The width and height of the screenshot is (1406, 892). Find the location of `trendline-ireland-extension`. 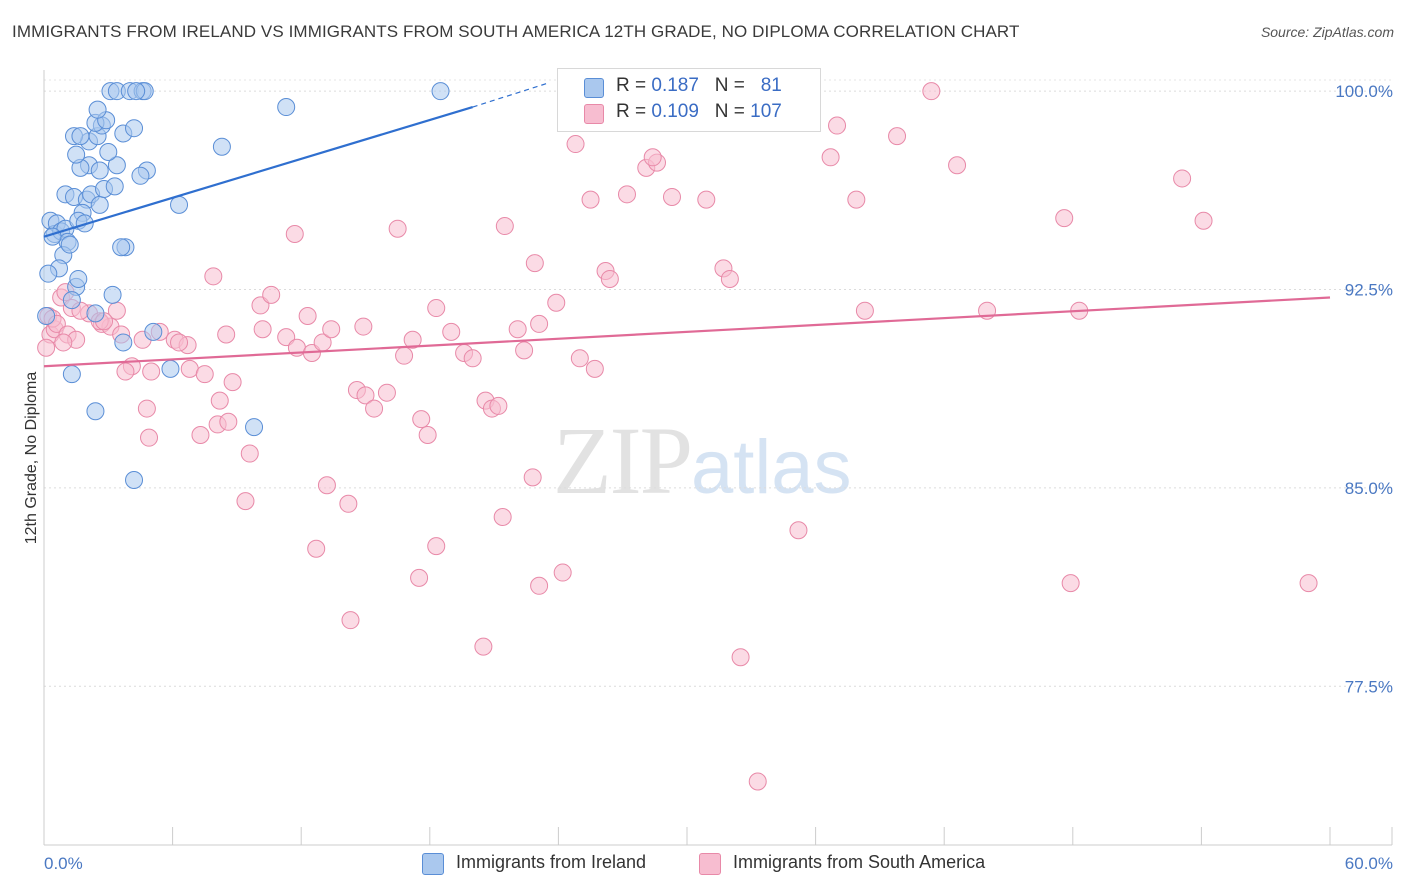

trendline-ireland-extension is located at coordinates (510, 95).